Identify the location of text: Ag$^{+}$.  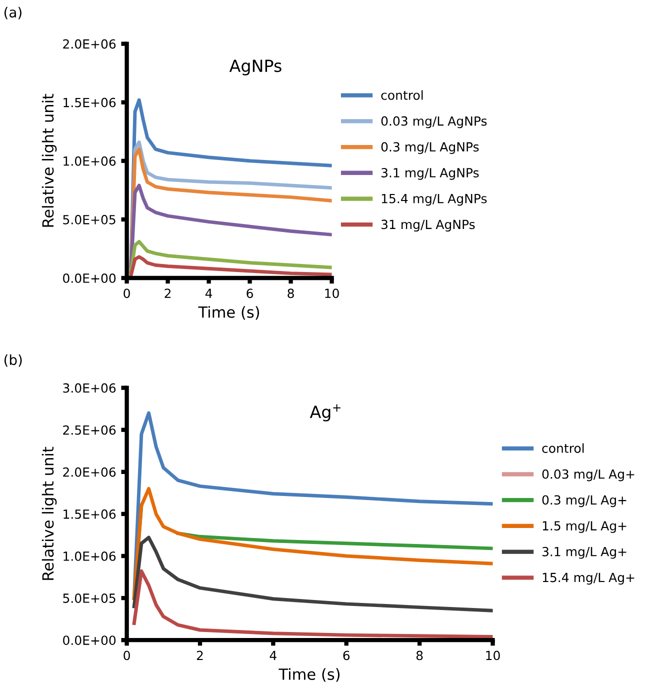
(325, 413).